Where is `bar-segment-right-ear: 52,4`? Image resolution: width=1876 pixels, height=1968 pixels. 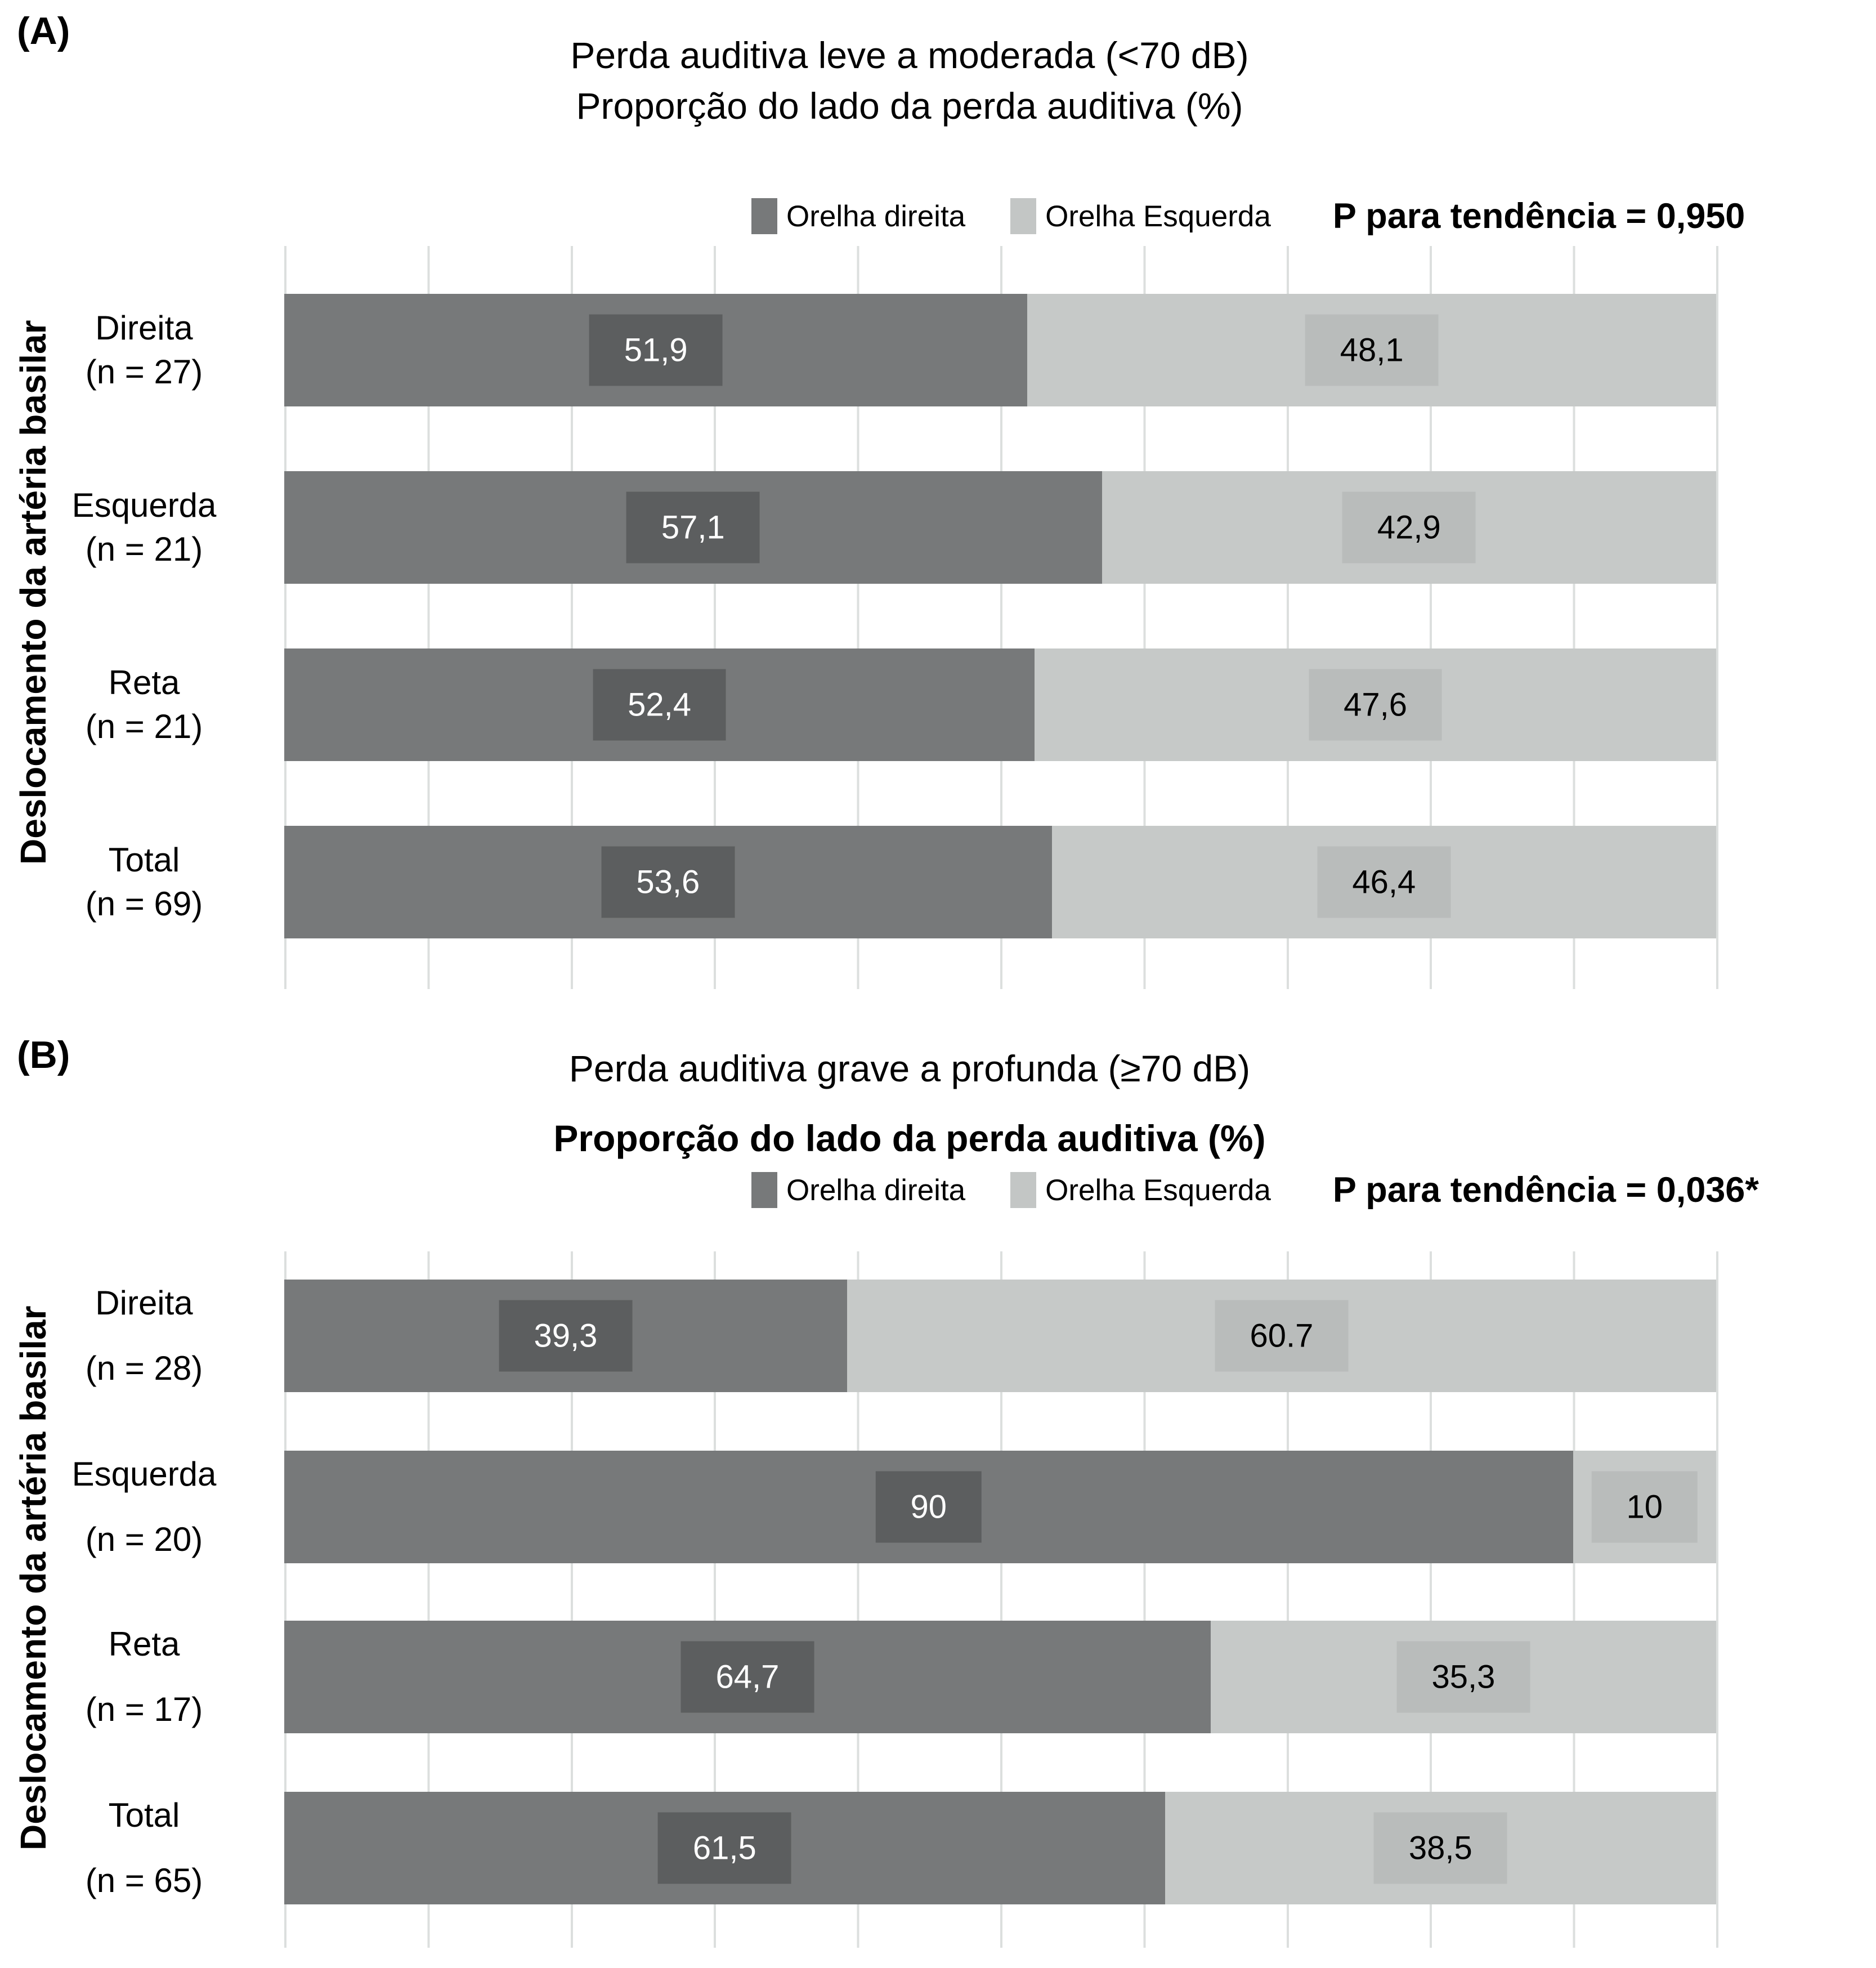 bar-segment-right-ear: 52,4 is located at coordinates (659, 704).